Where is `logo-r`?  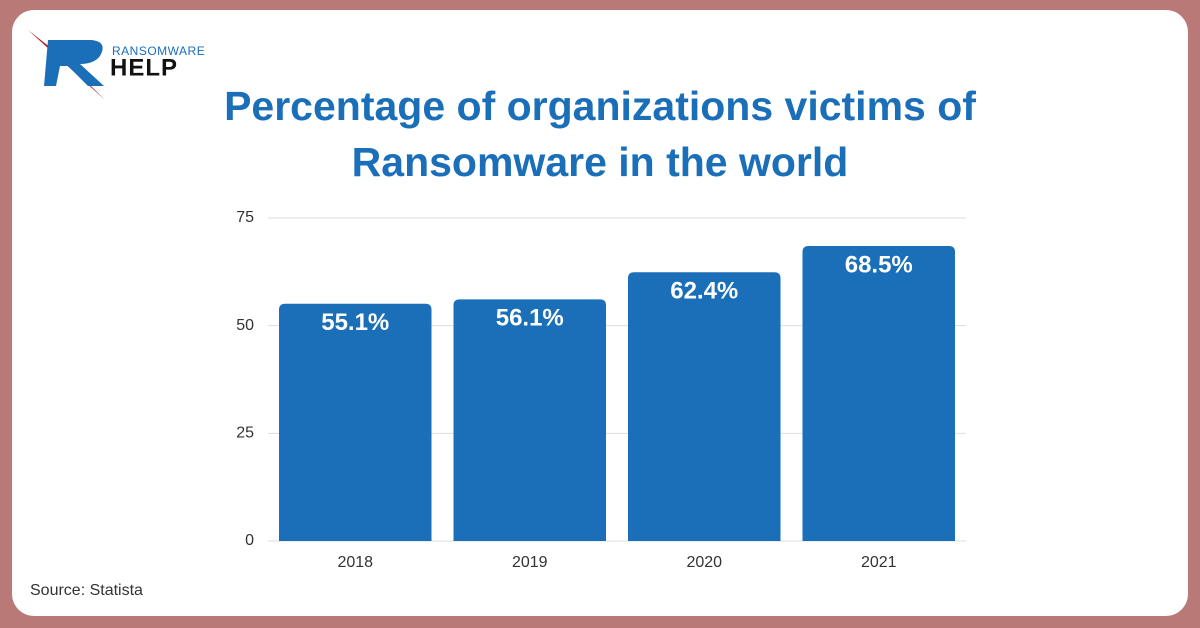 logo-r is located at coordinates (74, 63).